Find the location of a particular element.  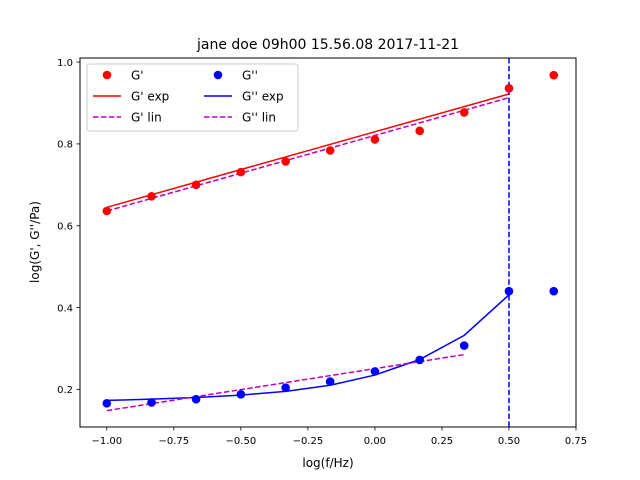

x-axis: −1.00 −0.75 −0.50 −0.25 0.00 0.25 0.50 0.75 is located at coordinates (339, 437).